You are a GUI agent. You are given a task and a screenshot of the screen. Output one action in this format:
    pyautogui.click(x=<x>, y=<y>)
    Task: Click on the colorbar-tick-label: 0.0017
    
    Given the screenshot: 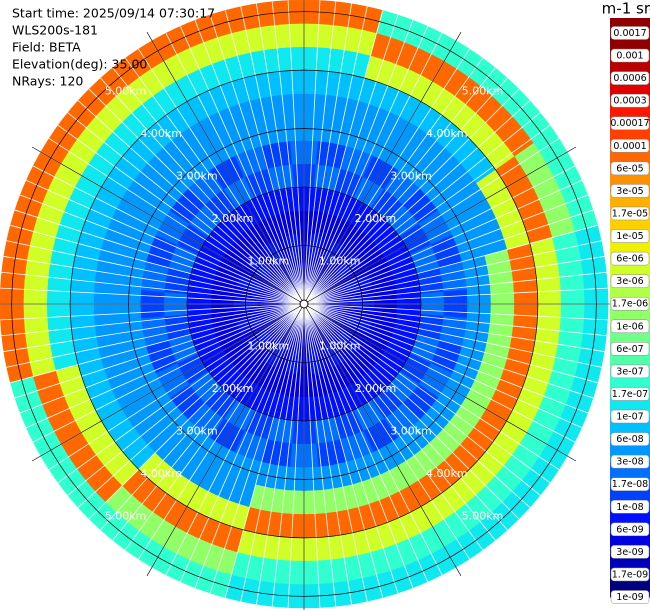 What is the action you would take?
    pyautogui.click(x=629, y=33)
    